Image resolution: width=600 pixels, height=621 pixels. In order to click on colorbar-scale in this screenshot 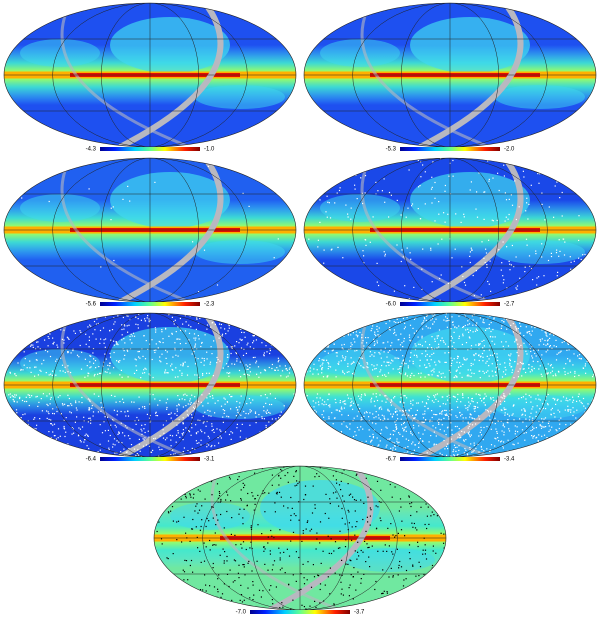, I will do `click(150, 149)`.